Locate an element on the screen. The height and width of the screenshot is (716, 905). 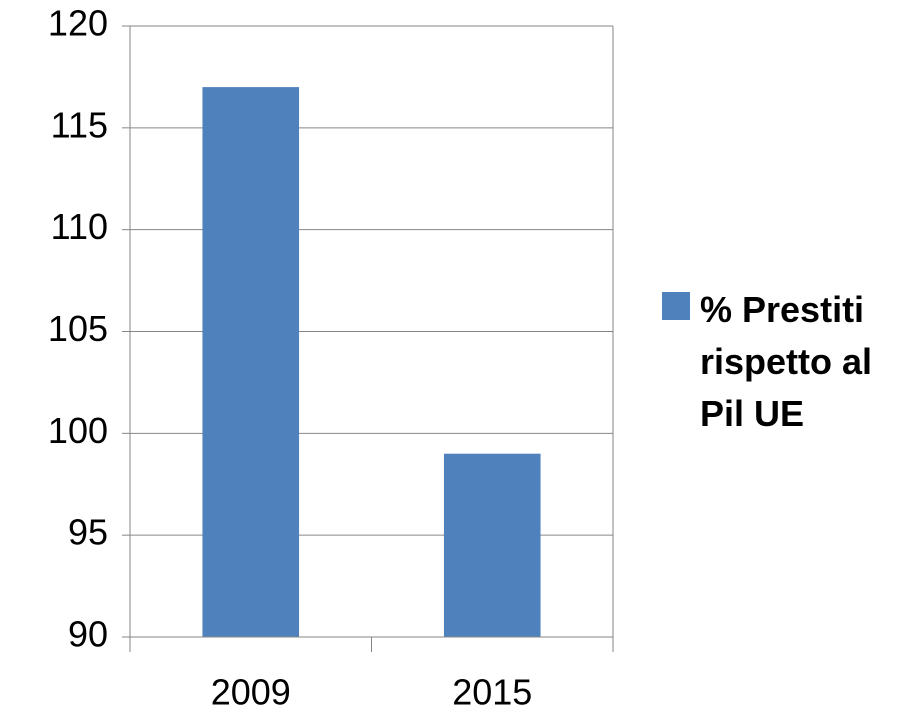
y-tick-label: 90 is located at coordinates (88, 634).